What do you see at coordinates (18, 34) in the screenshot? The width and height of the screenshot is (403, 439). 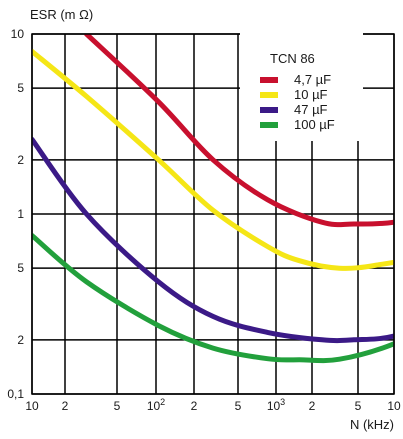 I see `y-tick-label: 10` at bounding box center [18, 34].